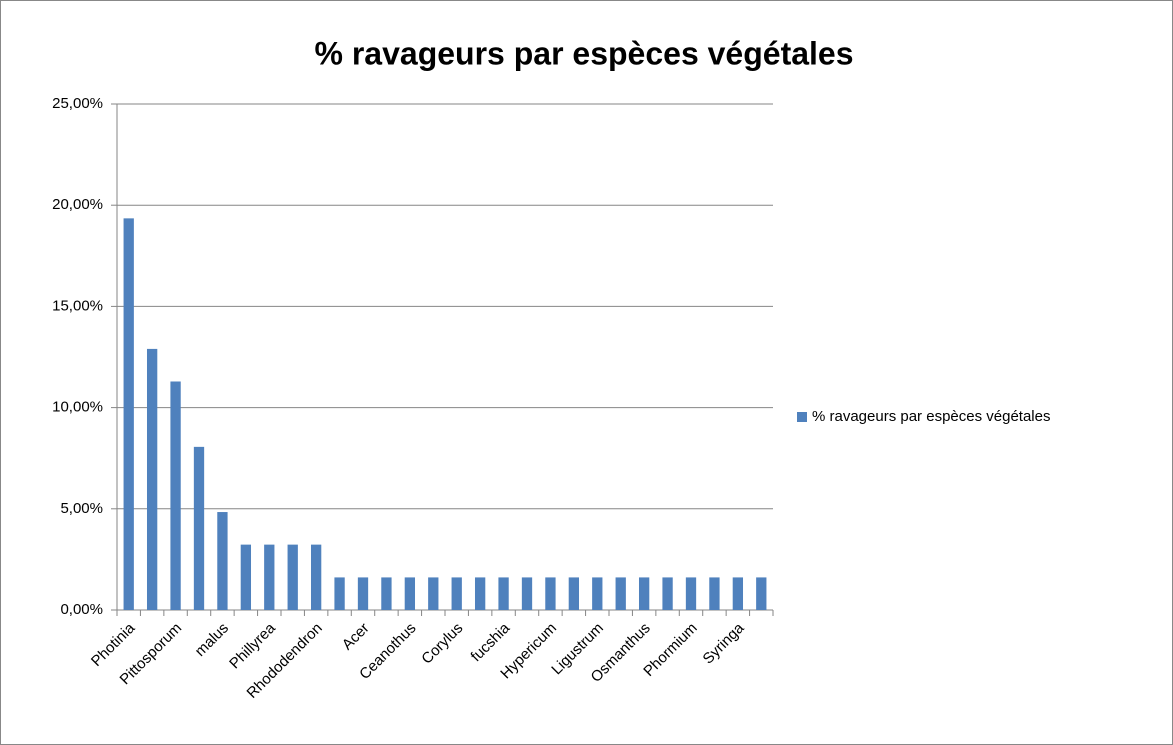  What do you see at coordinates (931, 416) in the screenshot?
I see `legend-label: % ravageurs par espèces végétales` at bounding box center [931, 416].